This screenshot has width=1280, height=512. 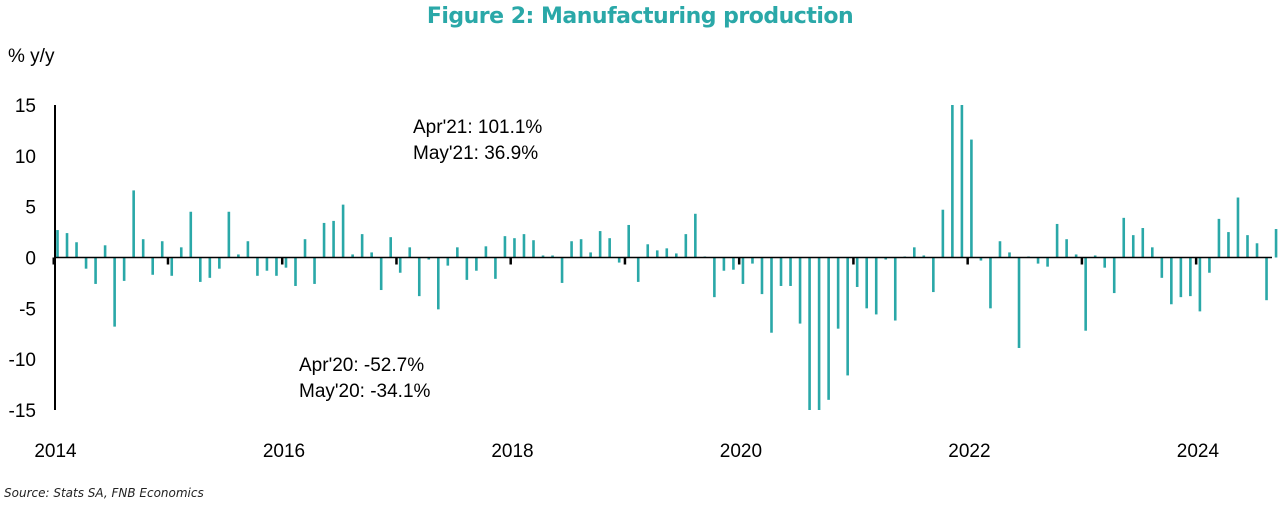 I want to click on y-tick-label: -5, so click(x=27, y=309).